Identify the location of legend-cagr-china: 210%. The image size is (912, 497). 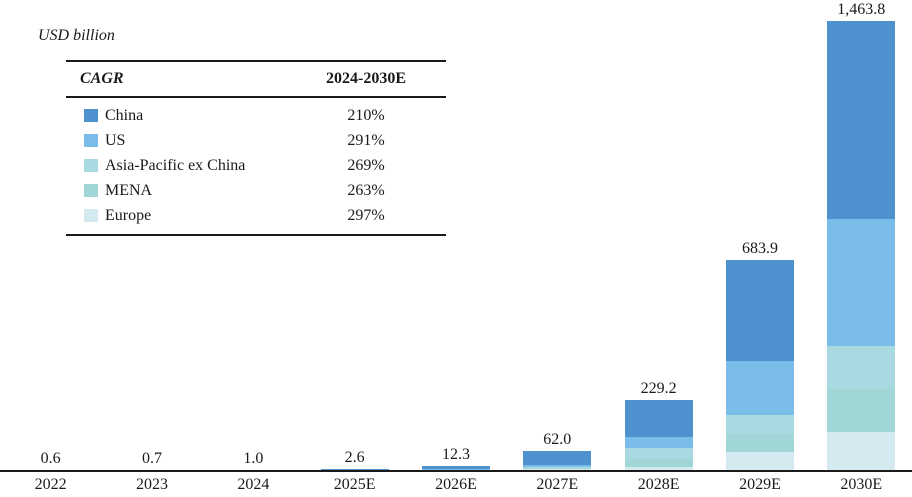
(366, 115).